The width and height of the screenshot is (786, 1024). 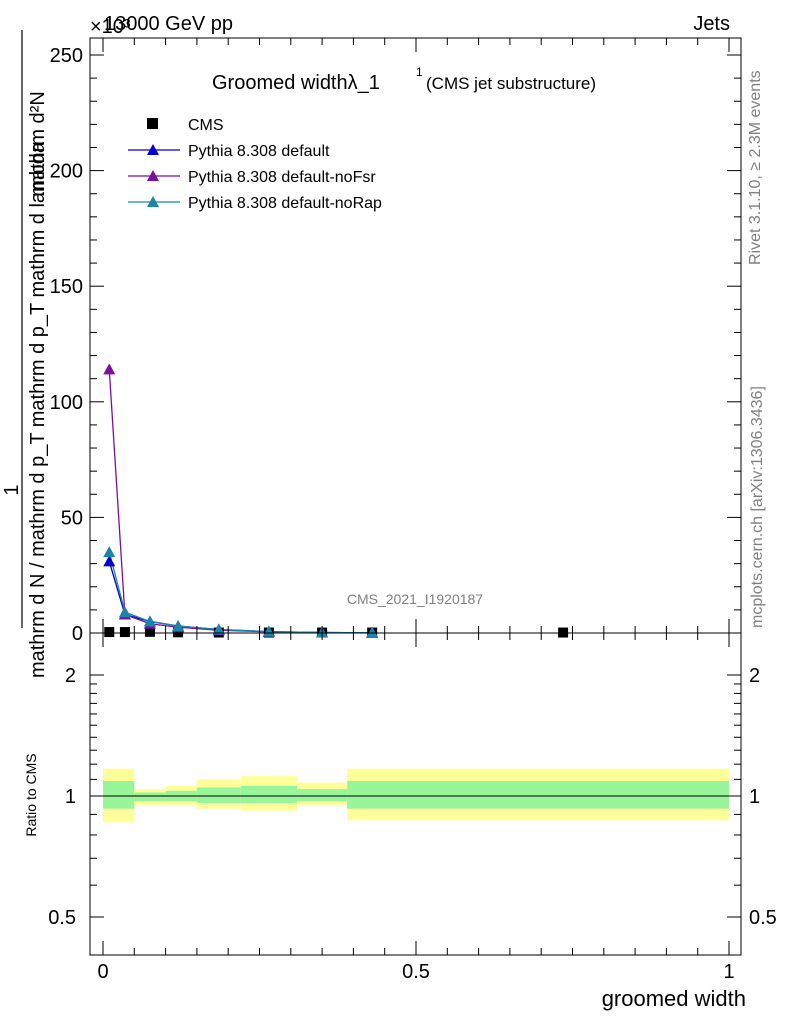 I want to click on ratio-y-tick-label: 1, so click(x=70, y=797).